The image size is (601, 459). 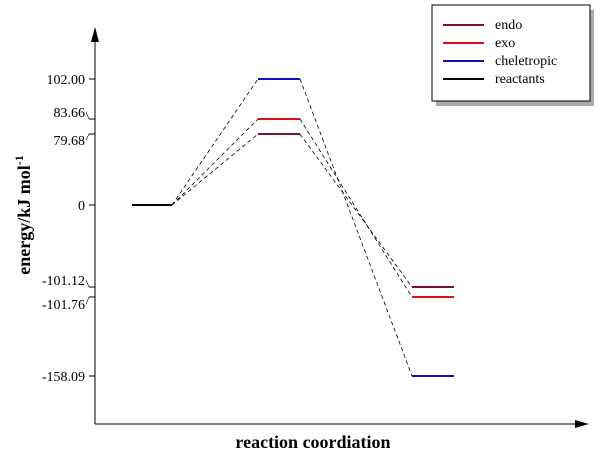 What do you see at coordinates (508, 25) in the screenshot?
I see `legend-label-endo: endo` at bounding box center [508, 25].